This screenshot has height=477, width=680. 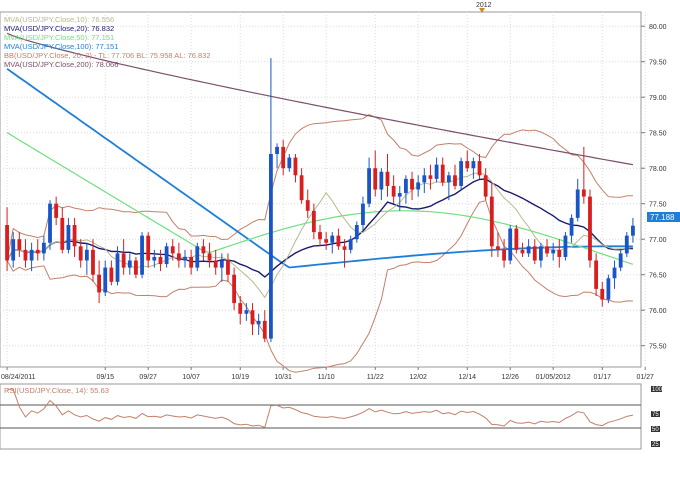 I want to click on date-tick-label: 01/27, so click(x=645, y=377).